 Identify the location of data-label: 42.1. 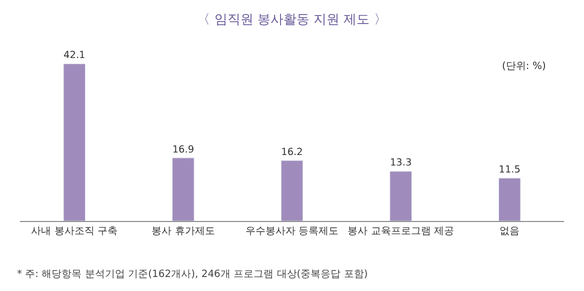
(75, 56).